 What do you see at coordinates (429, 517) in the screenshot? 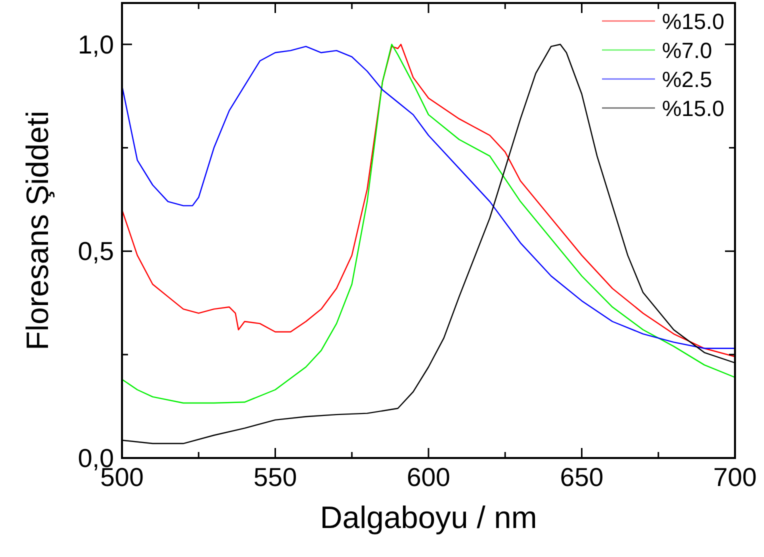
I see `x-axis-title: Dalgaboyu / nm` at bounding box center [429, 517].